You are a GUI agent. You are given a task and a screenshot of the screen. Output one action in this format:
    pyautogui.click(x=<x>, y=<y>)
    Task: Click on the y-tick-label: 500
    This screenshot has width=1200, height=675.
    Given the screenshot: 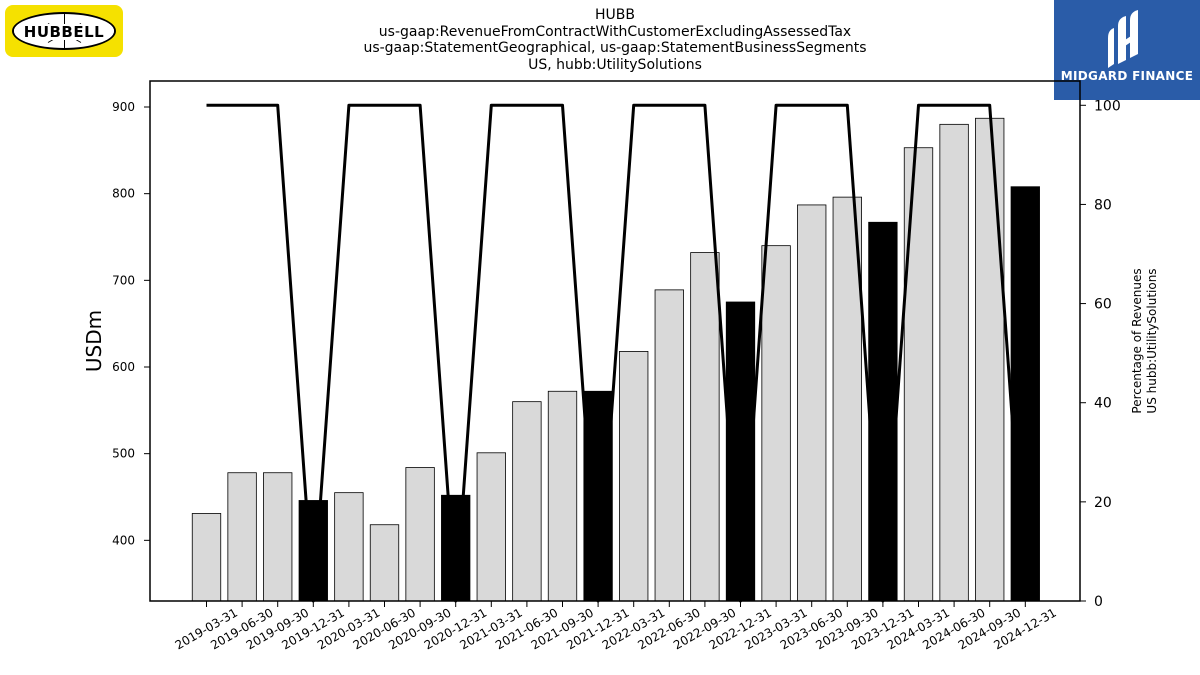 What is the action you would take?
    pyautogui.click(x=123, y=454)
    